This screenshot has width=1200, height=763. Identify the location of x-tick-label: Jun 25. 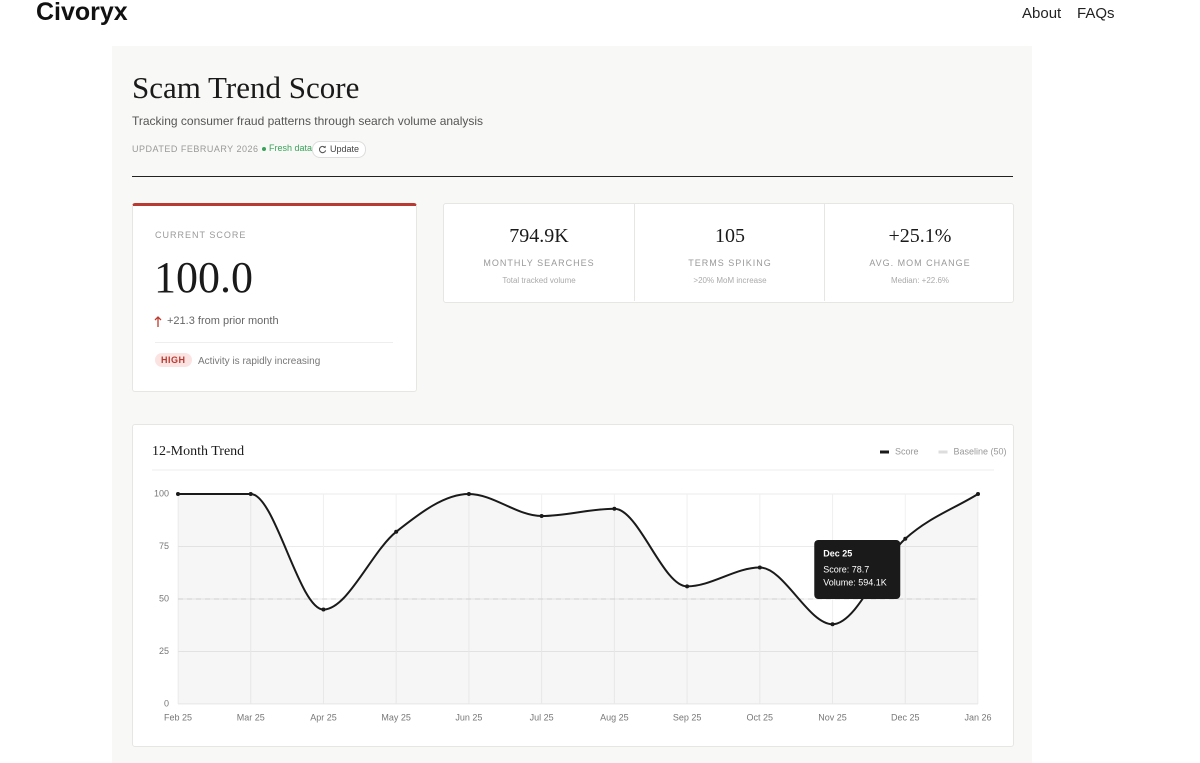
(468, 717).